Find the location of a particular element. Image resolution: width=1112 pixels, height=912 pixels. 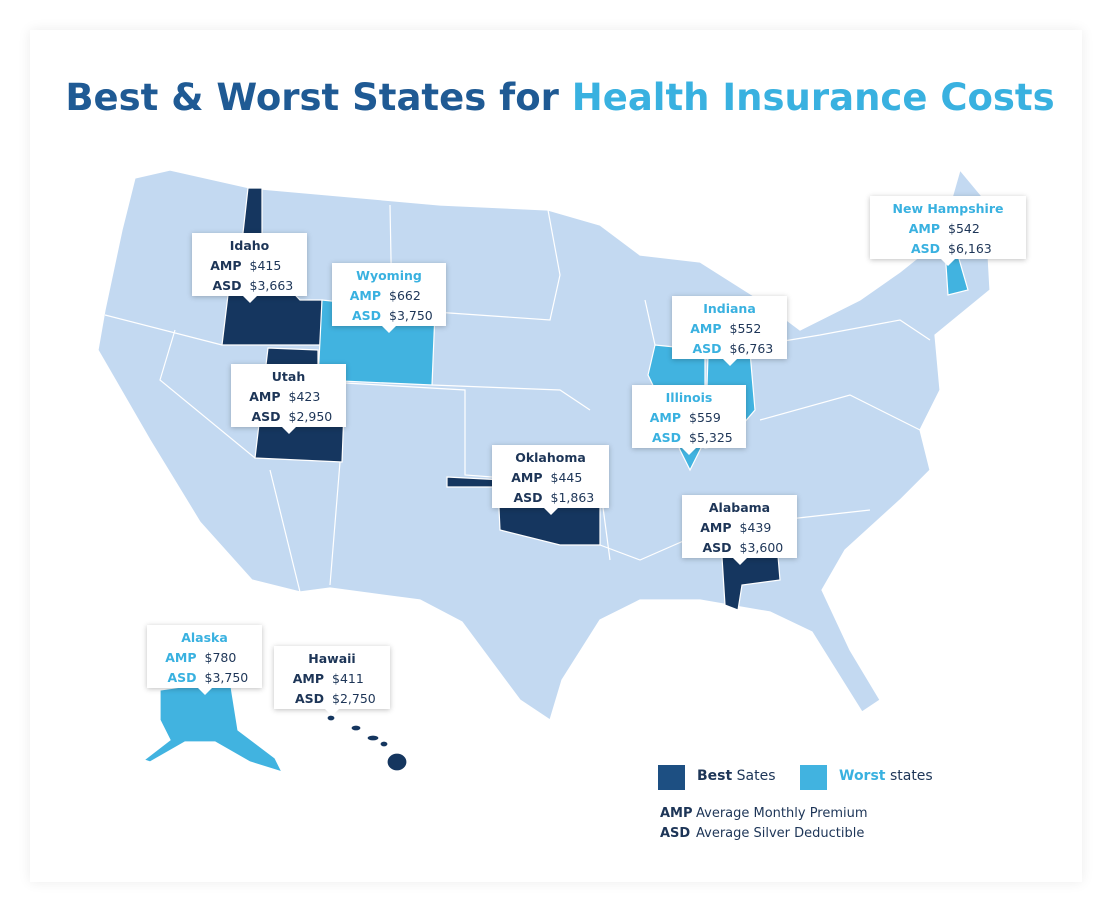

callout-row: AMP $423 is located at coordinates (288, 396).